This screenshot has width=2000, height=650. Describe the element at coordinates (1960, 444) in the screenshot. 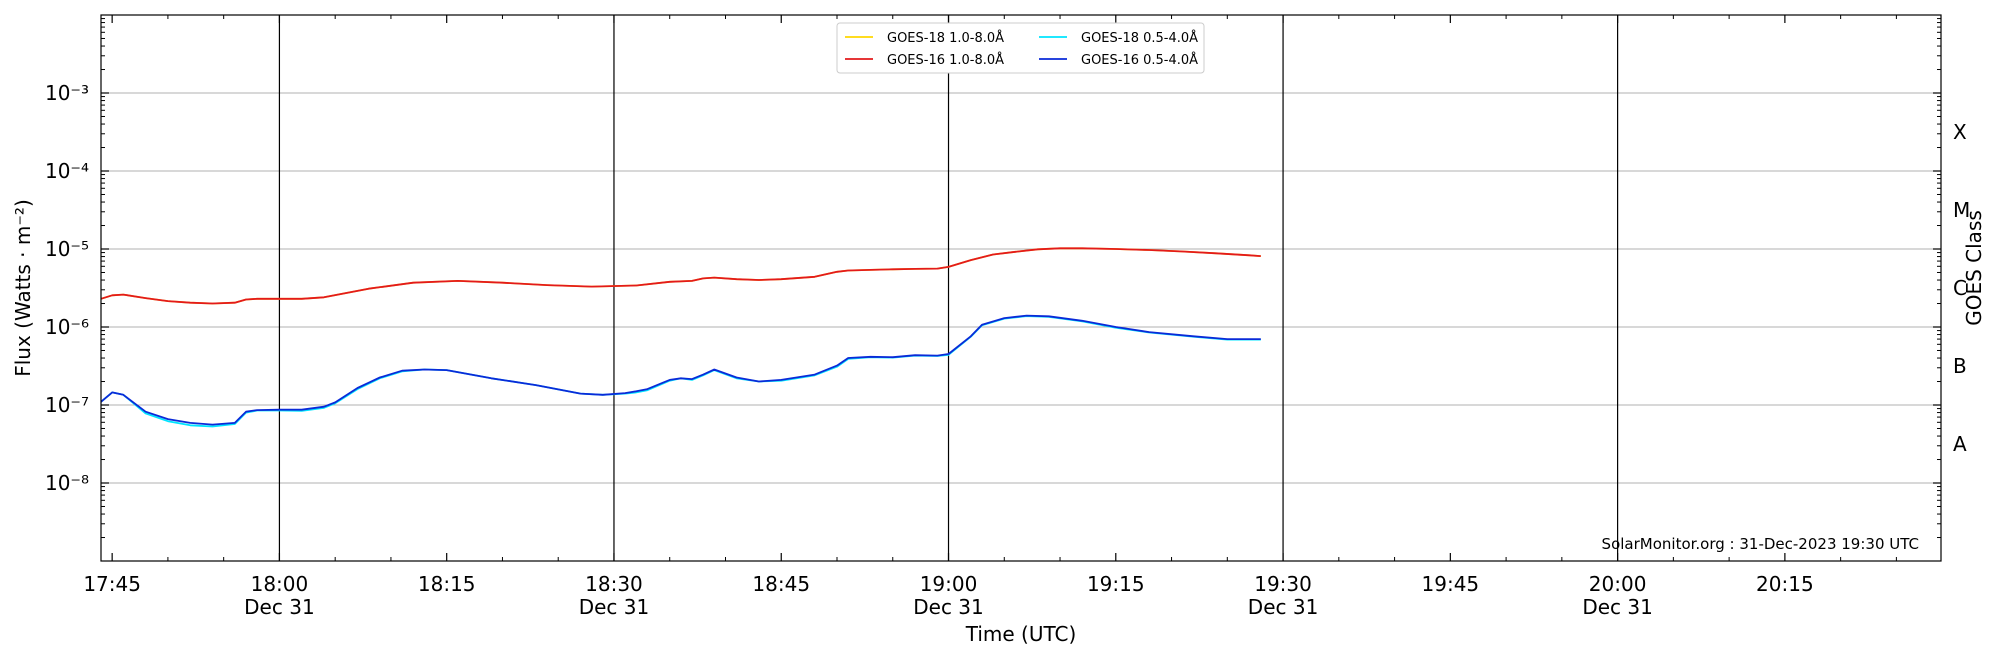

I see `goes-class-label-a: A` at that location.